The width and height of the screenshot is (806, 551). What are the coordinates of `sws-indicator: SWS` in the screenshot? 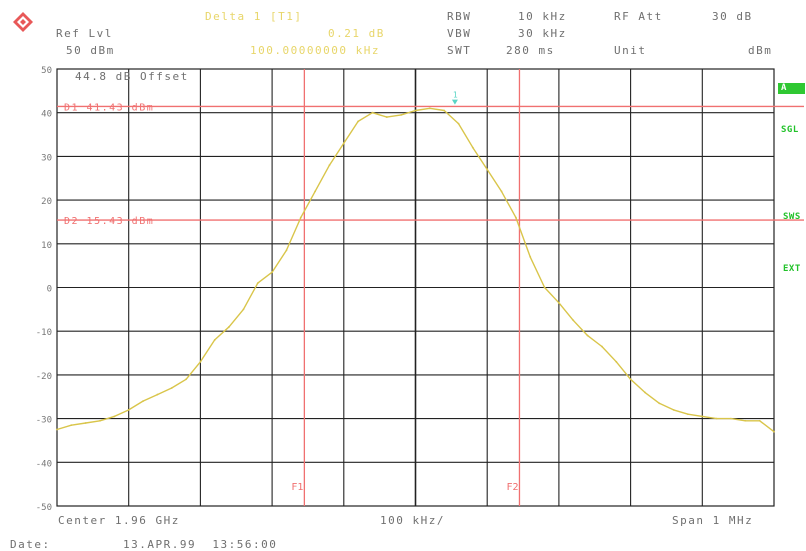 It's located at (792, 217).